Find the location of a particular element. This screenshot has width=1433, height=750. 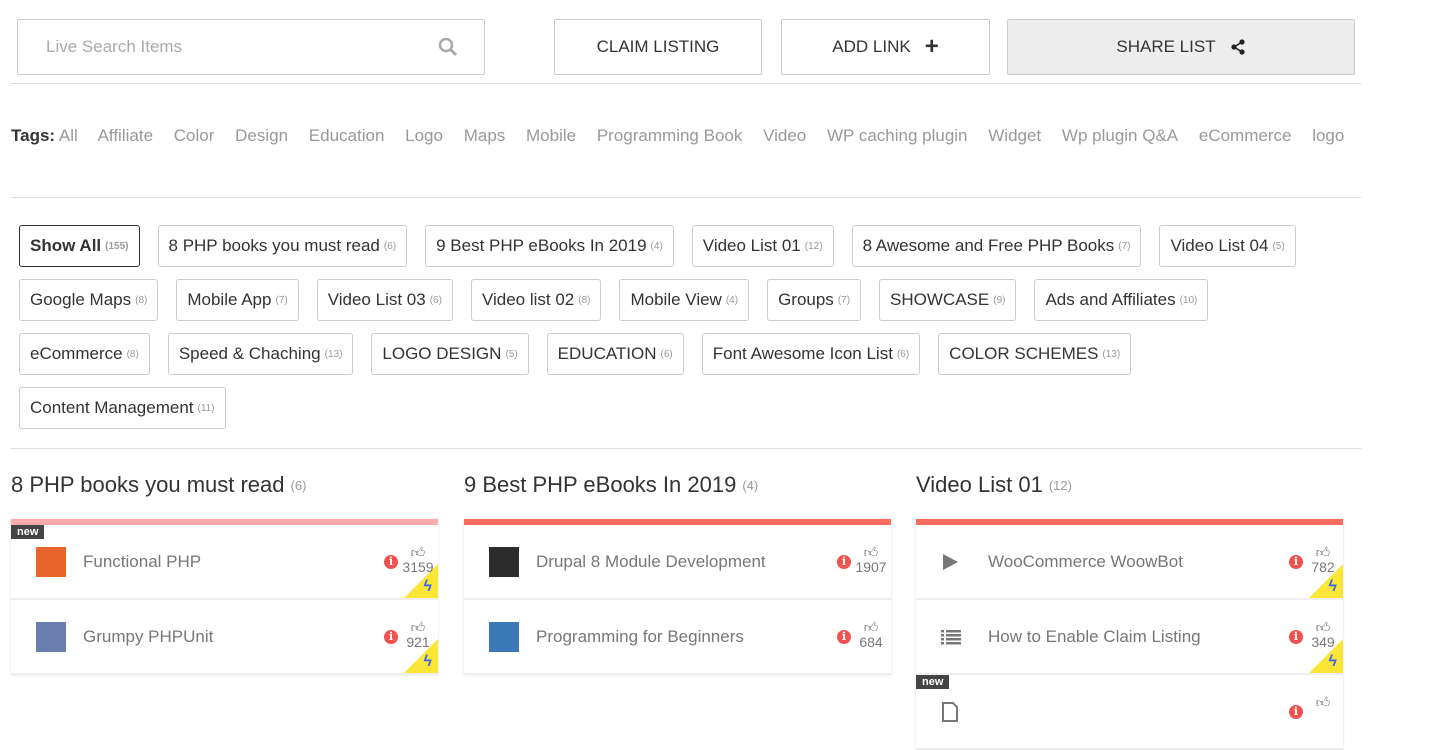

tag-link: Color is located at coordinates (194, 135).